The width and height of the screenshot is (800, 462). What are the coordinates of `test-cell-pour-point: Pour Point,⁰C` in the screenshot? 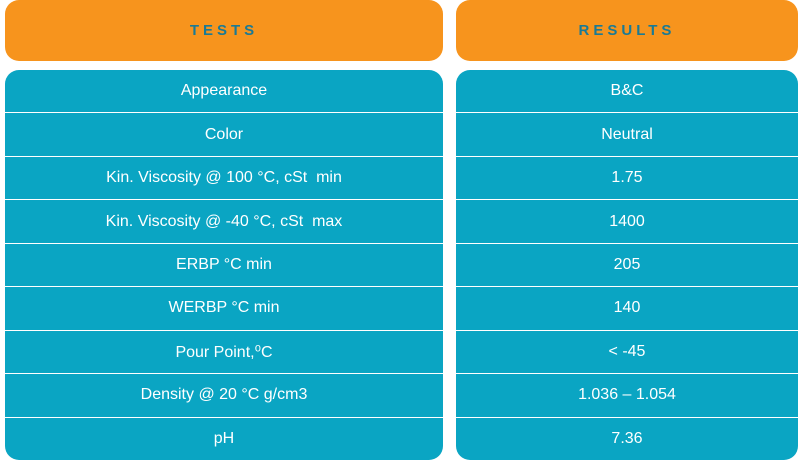 It's located at (224, 351).